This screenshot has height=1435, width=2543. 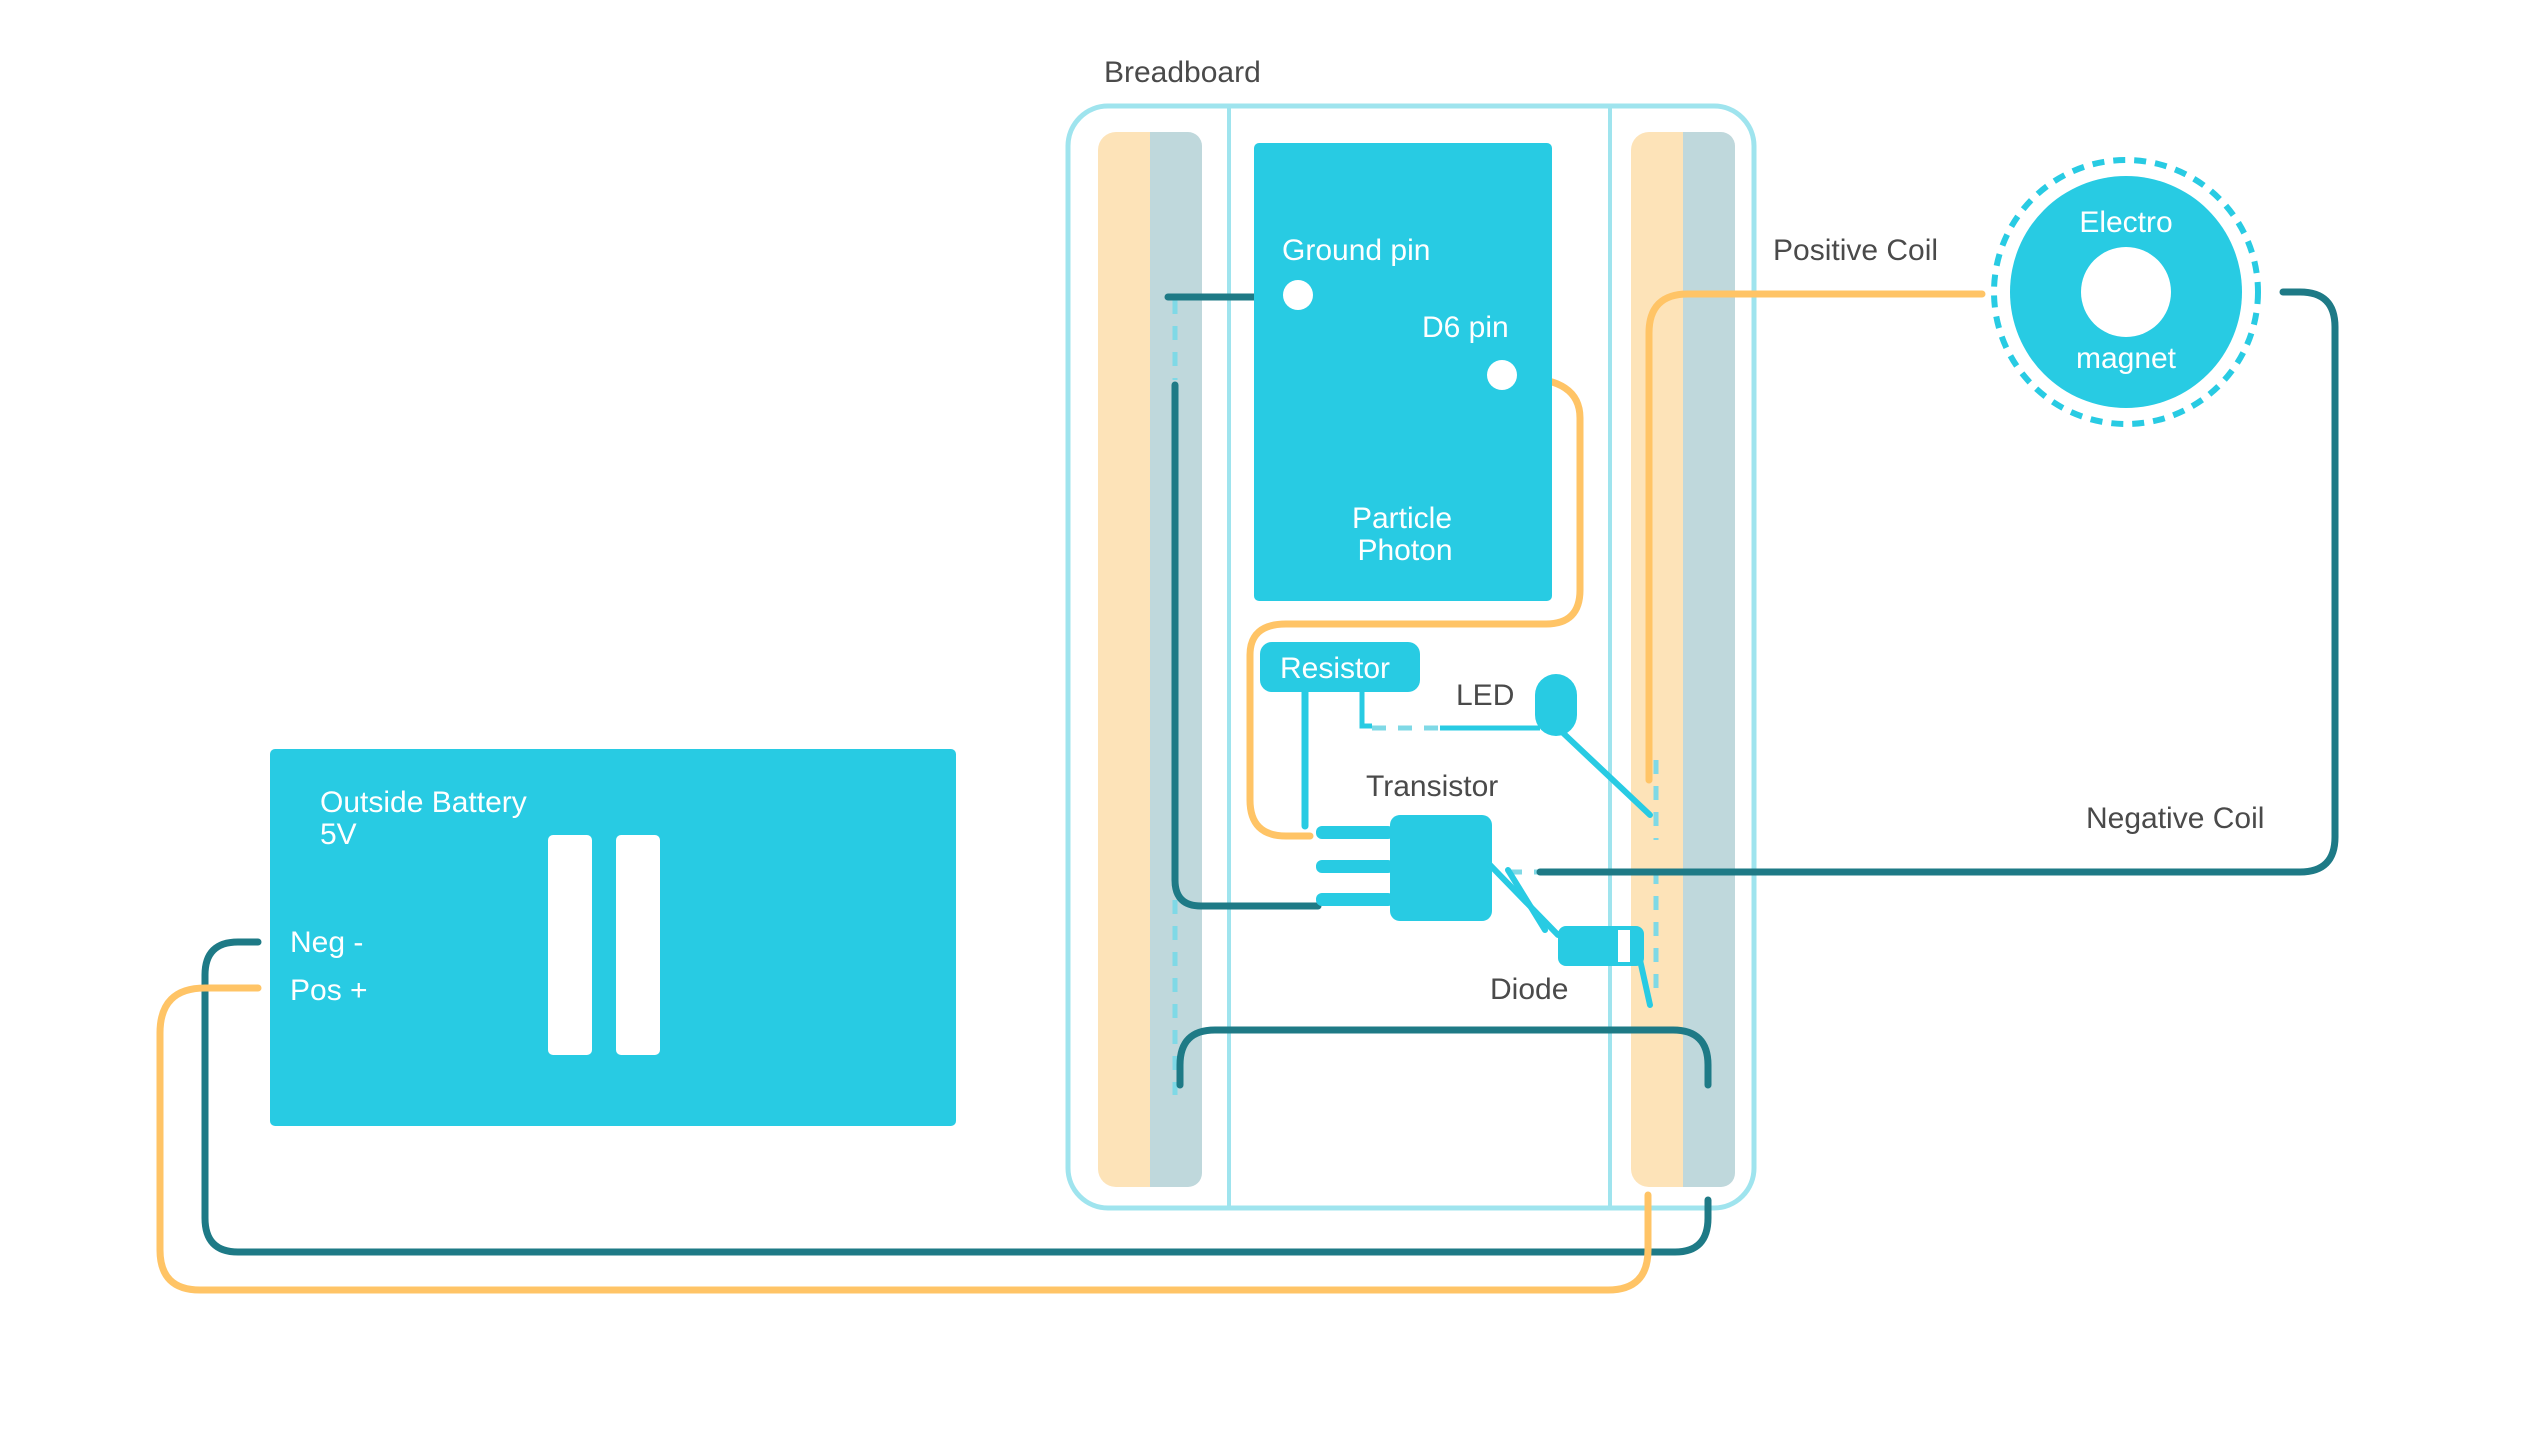 I want to click on battery-pos-label: Pos +, so click(x=329, y=990).